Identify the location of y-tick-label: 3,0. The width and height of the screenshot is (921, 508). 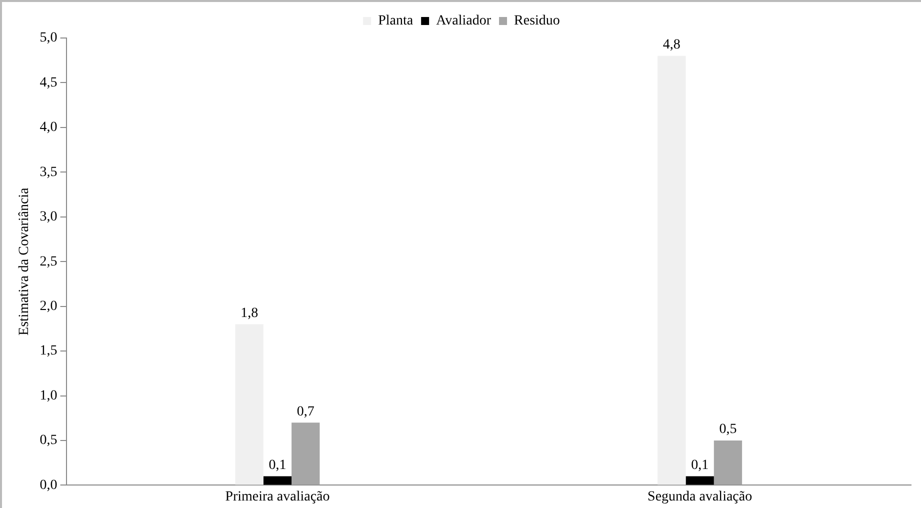
(49, 217).